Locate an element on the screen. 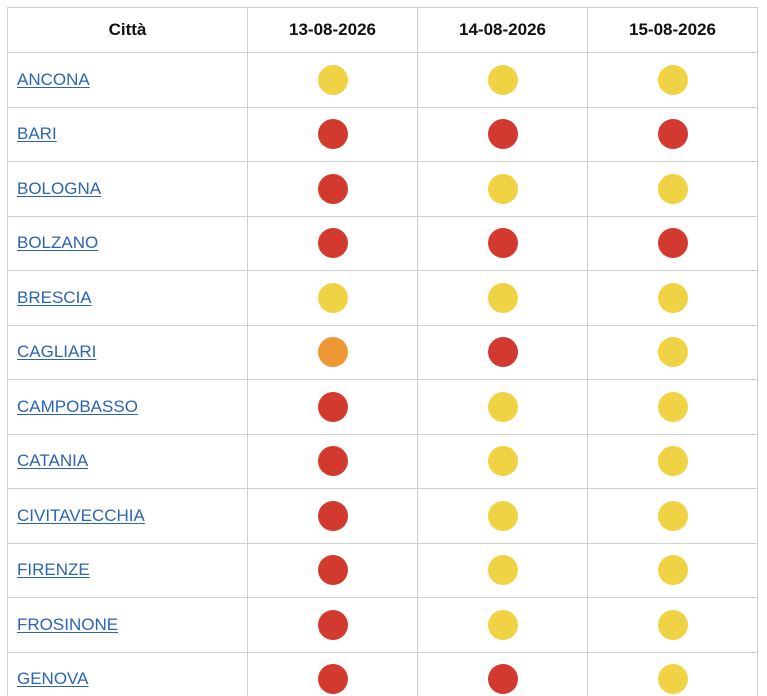  table-header-row: Città 13-08-2026 14-08-2026 15-08-2026 is located at coordinates (382, 30).